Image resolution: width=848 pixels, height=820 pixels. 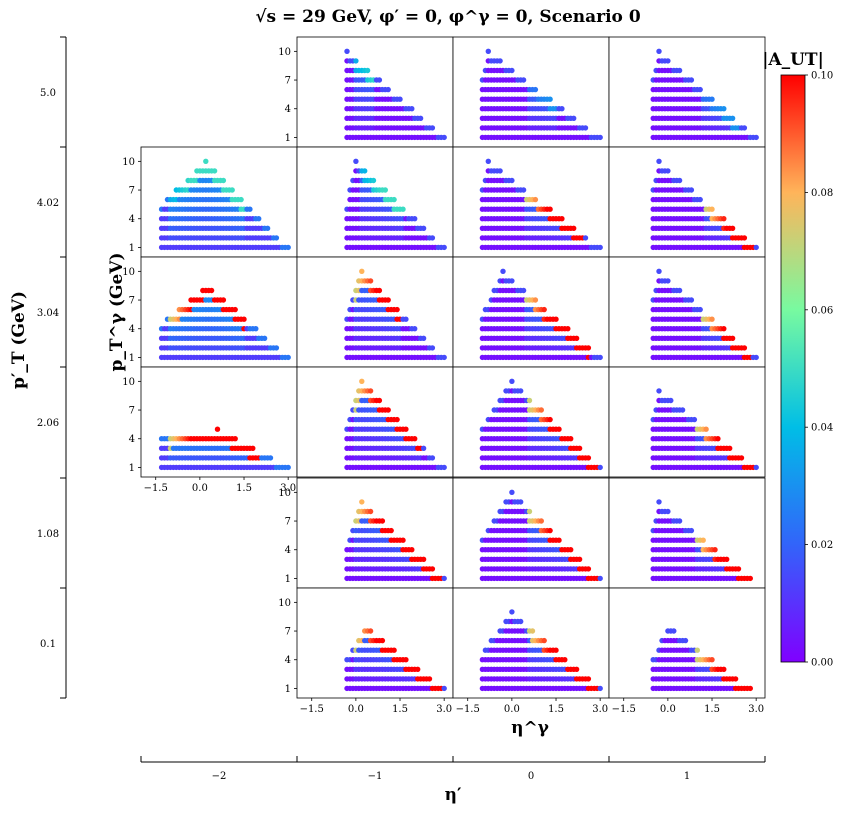 I want to click on ytick-label: 4, so click(x=288, y=109).